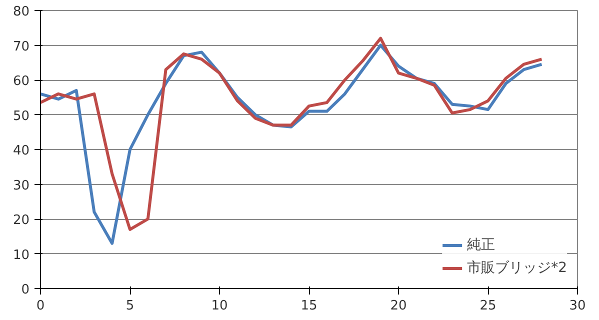 This screenshot has width=599, height=320. I want to click on x-tick-label: 0, so click(40, 306).